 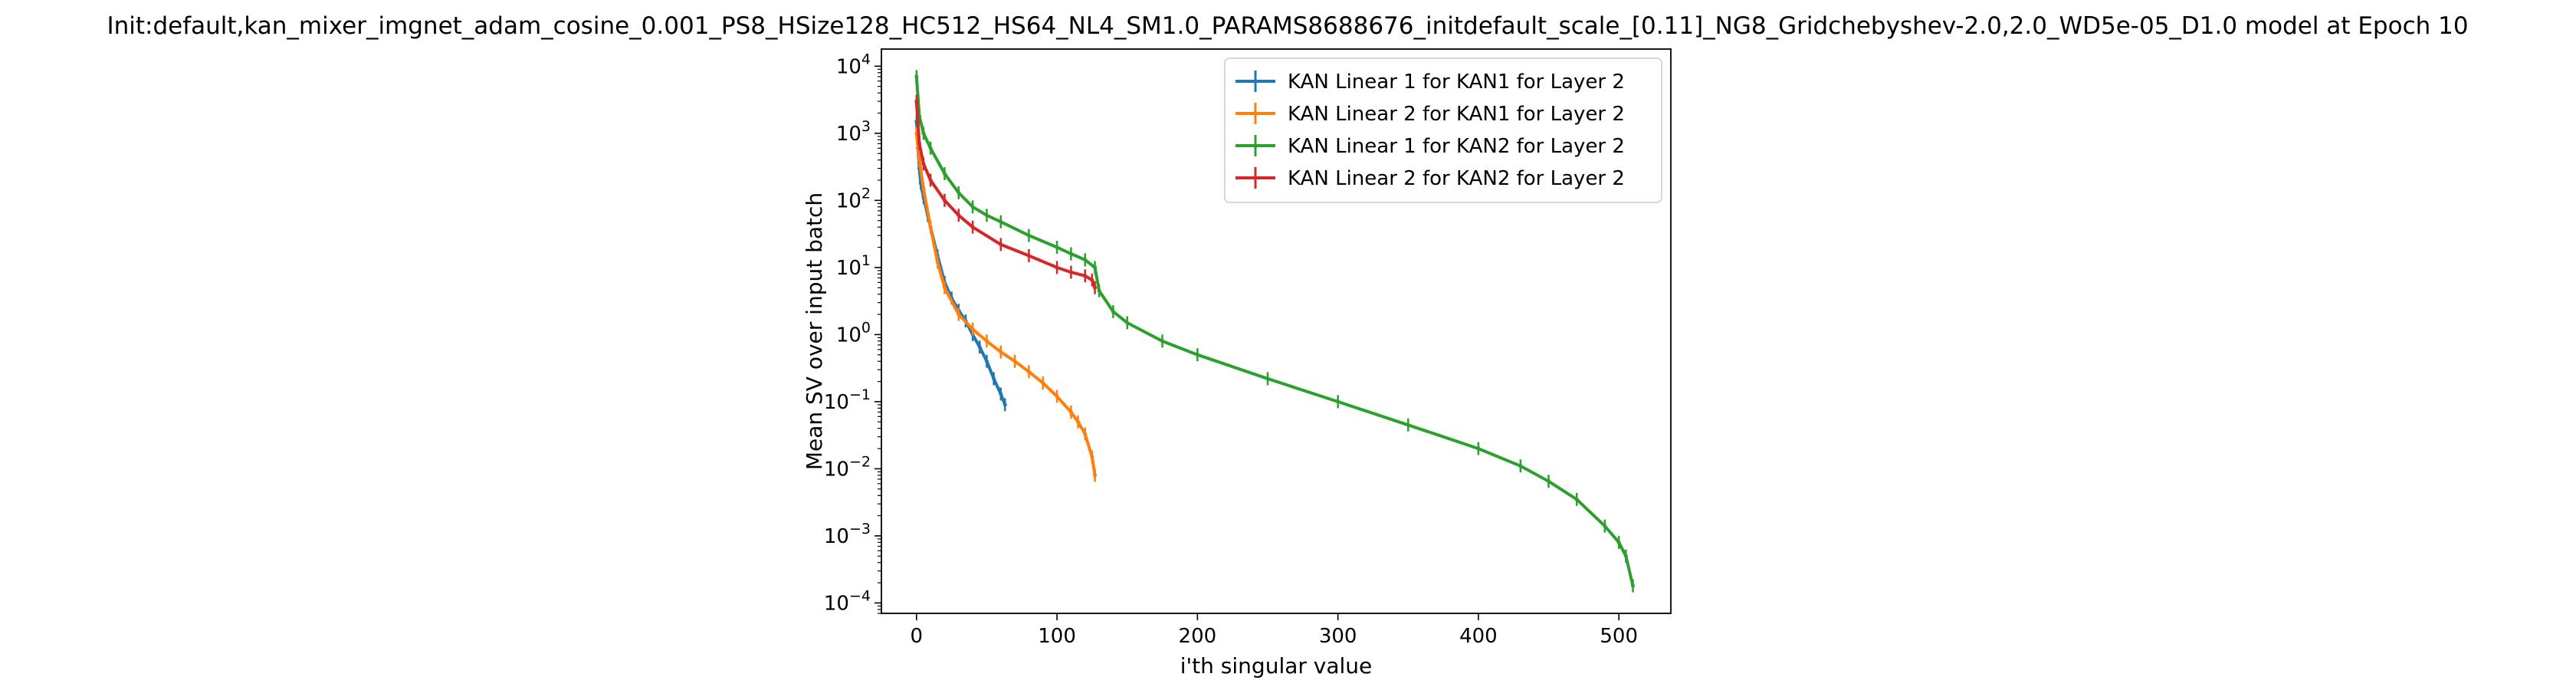 What do you see at coordinates (853, 64) in the screenshot?
I see `y-tick-label: 10⁴` at bounding box center [853, 64].